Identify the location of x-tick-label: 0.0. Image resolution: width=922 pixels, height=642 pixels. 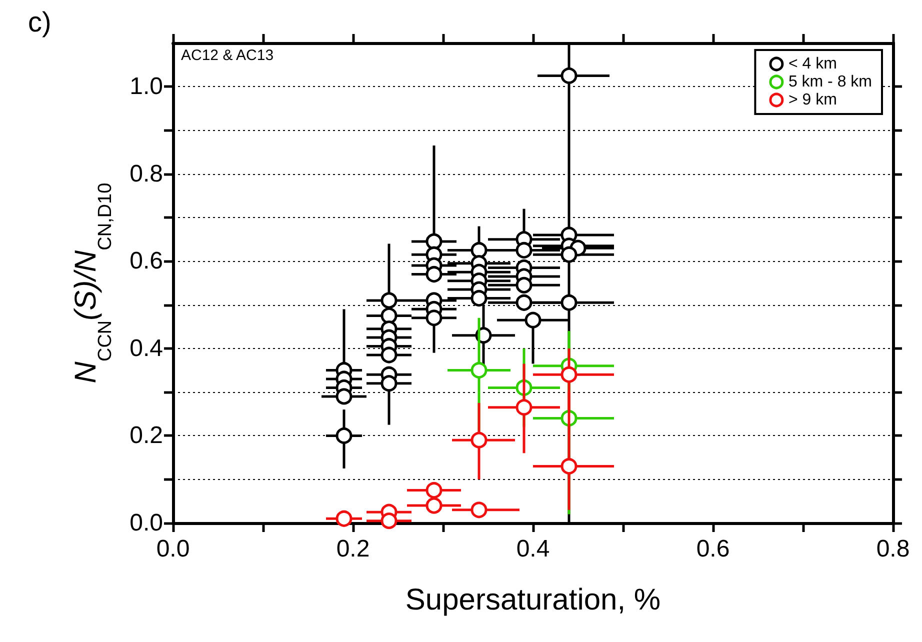
(173, 549).